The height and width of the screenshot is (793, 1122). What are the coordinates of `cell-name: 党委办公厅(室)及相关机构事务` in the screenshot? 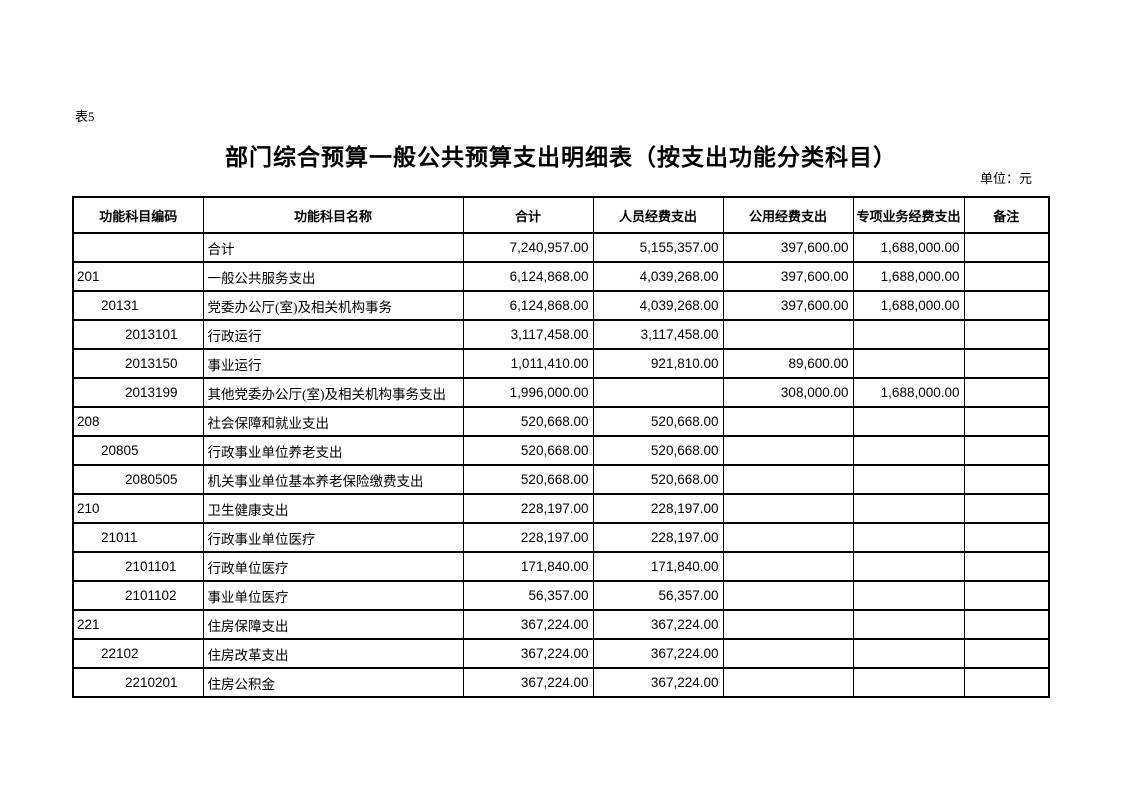 It's located at (333, 305).